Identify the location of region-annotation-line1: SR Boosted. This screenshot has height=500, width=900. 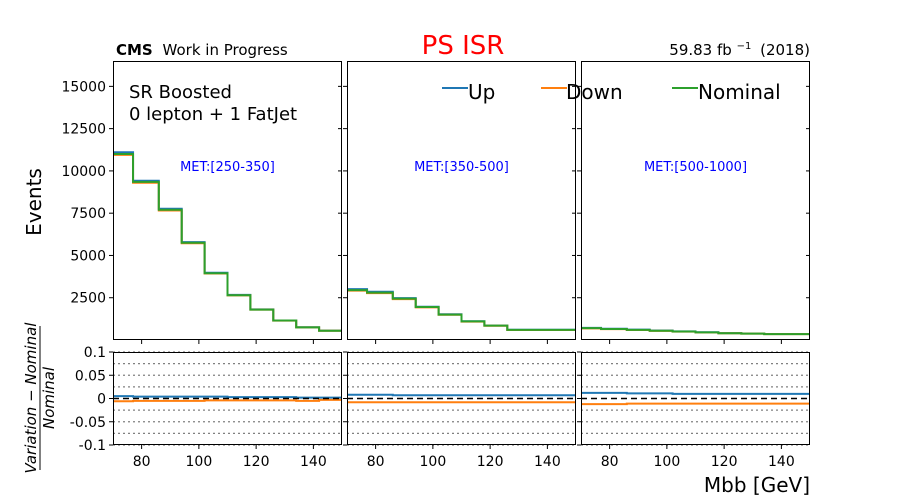
(180, 92).